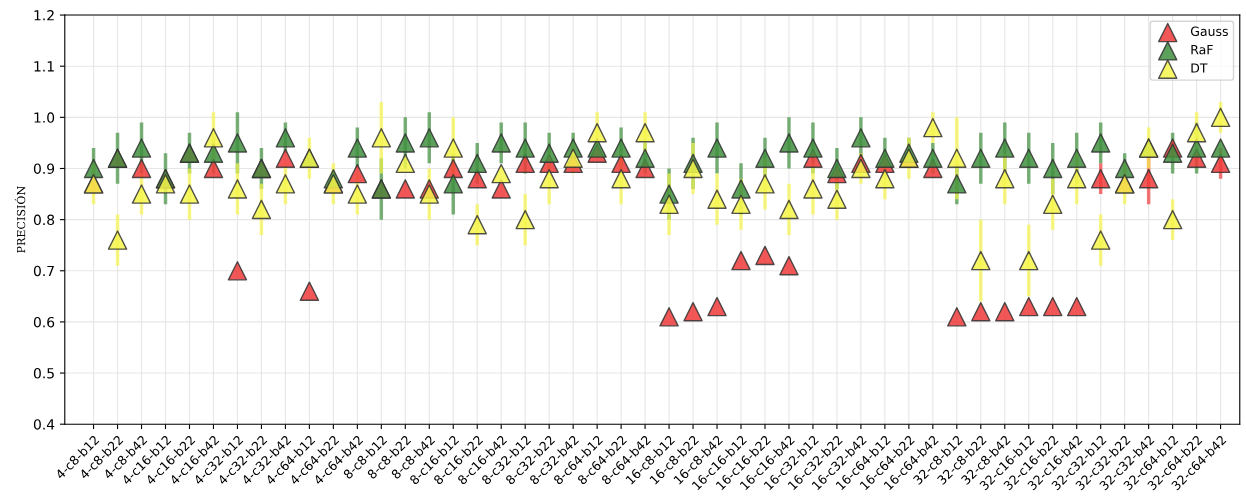  What do you see at coordinates (1202, 50) in the screenshot?
I see `legend-label: RaF` at bounding box center [1202, 50].